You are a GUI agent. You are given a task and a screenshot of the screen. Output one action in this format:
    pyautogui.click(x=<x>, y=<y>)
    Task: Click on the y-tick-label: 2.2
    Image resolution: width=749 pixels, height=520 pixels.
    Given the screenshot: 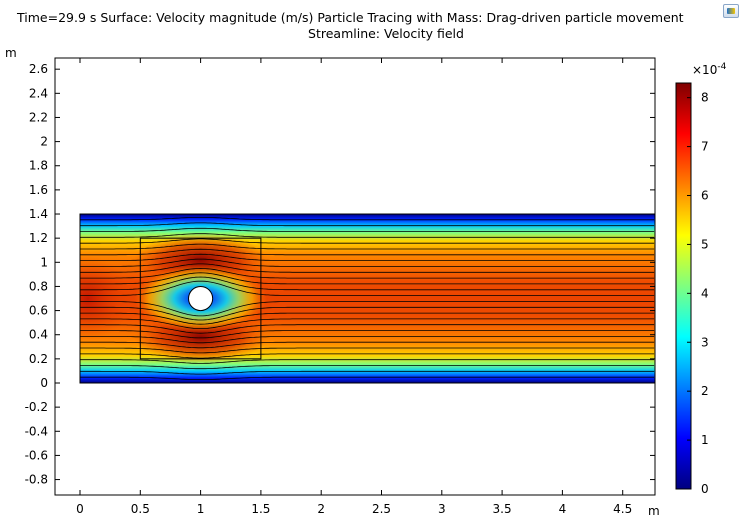 What is the action you would take?
    pyautogui.click(x=38, y=117)
    